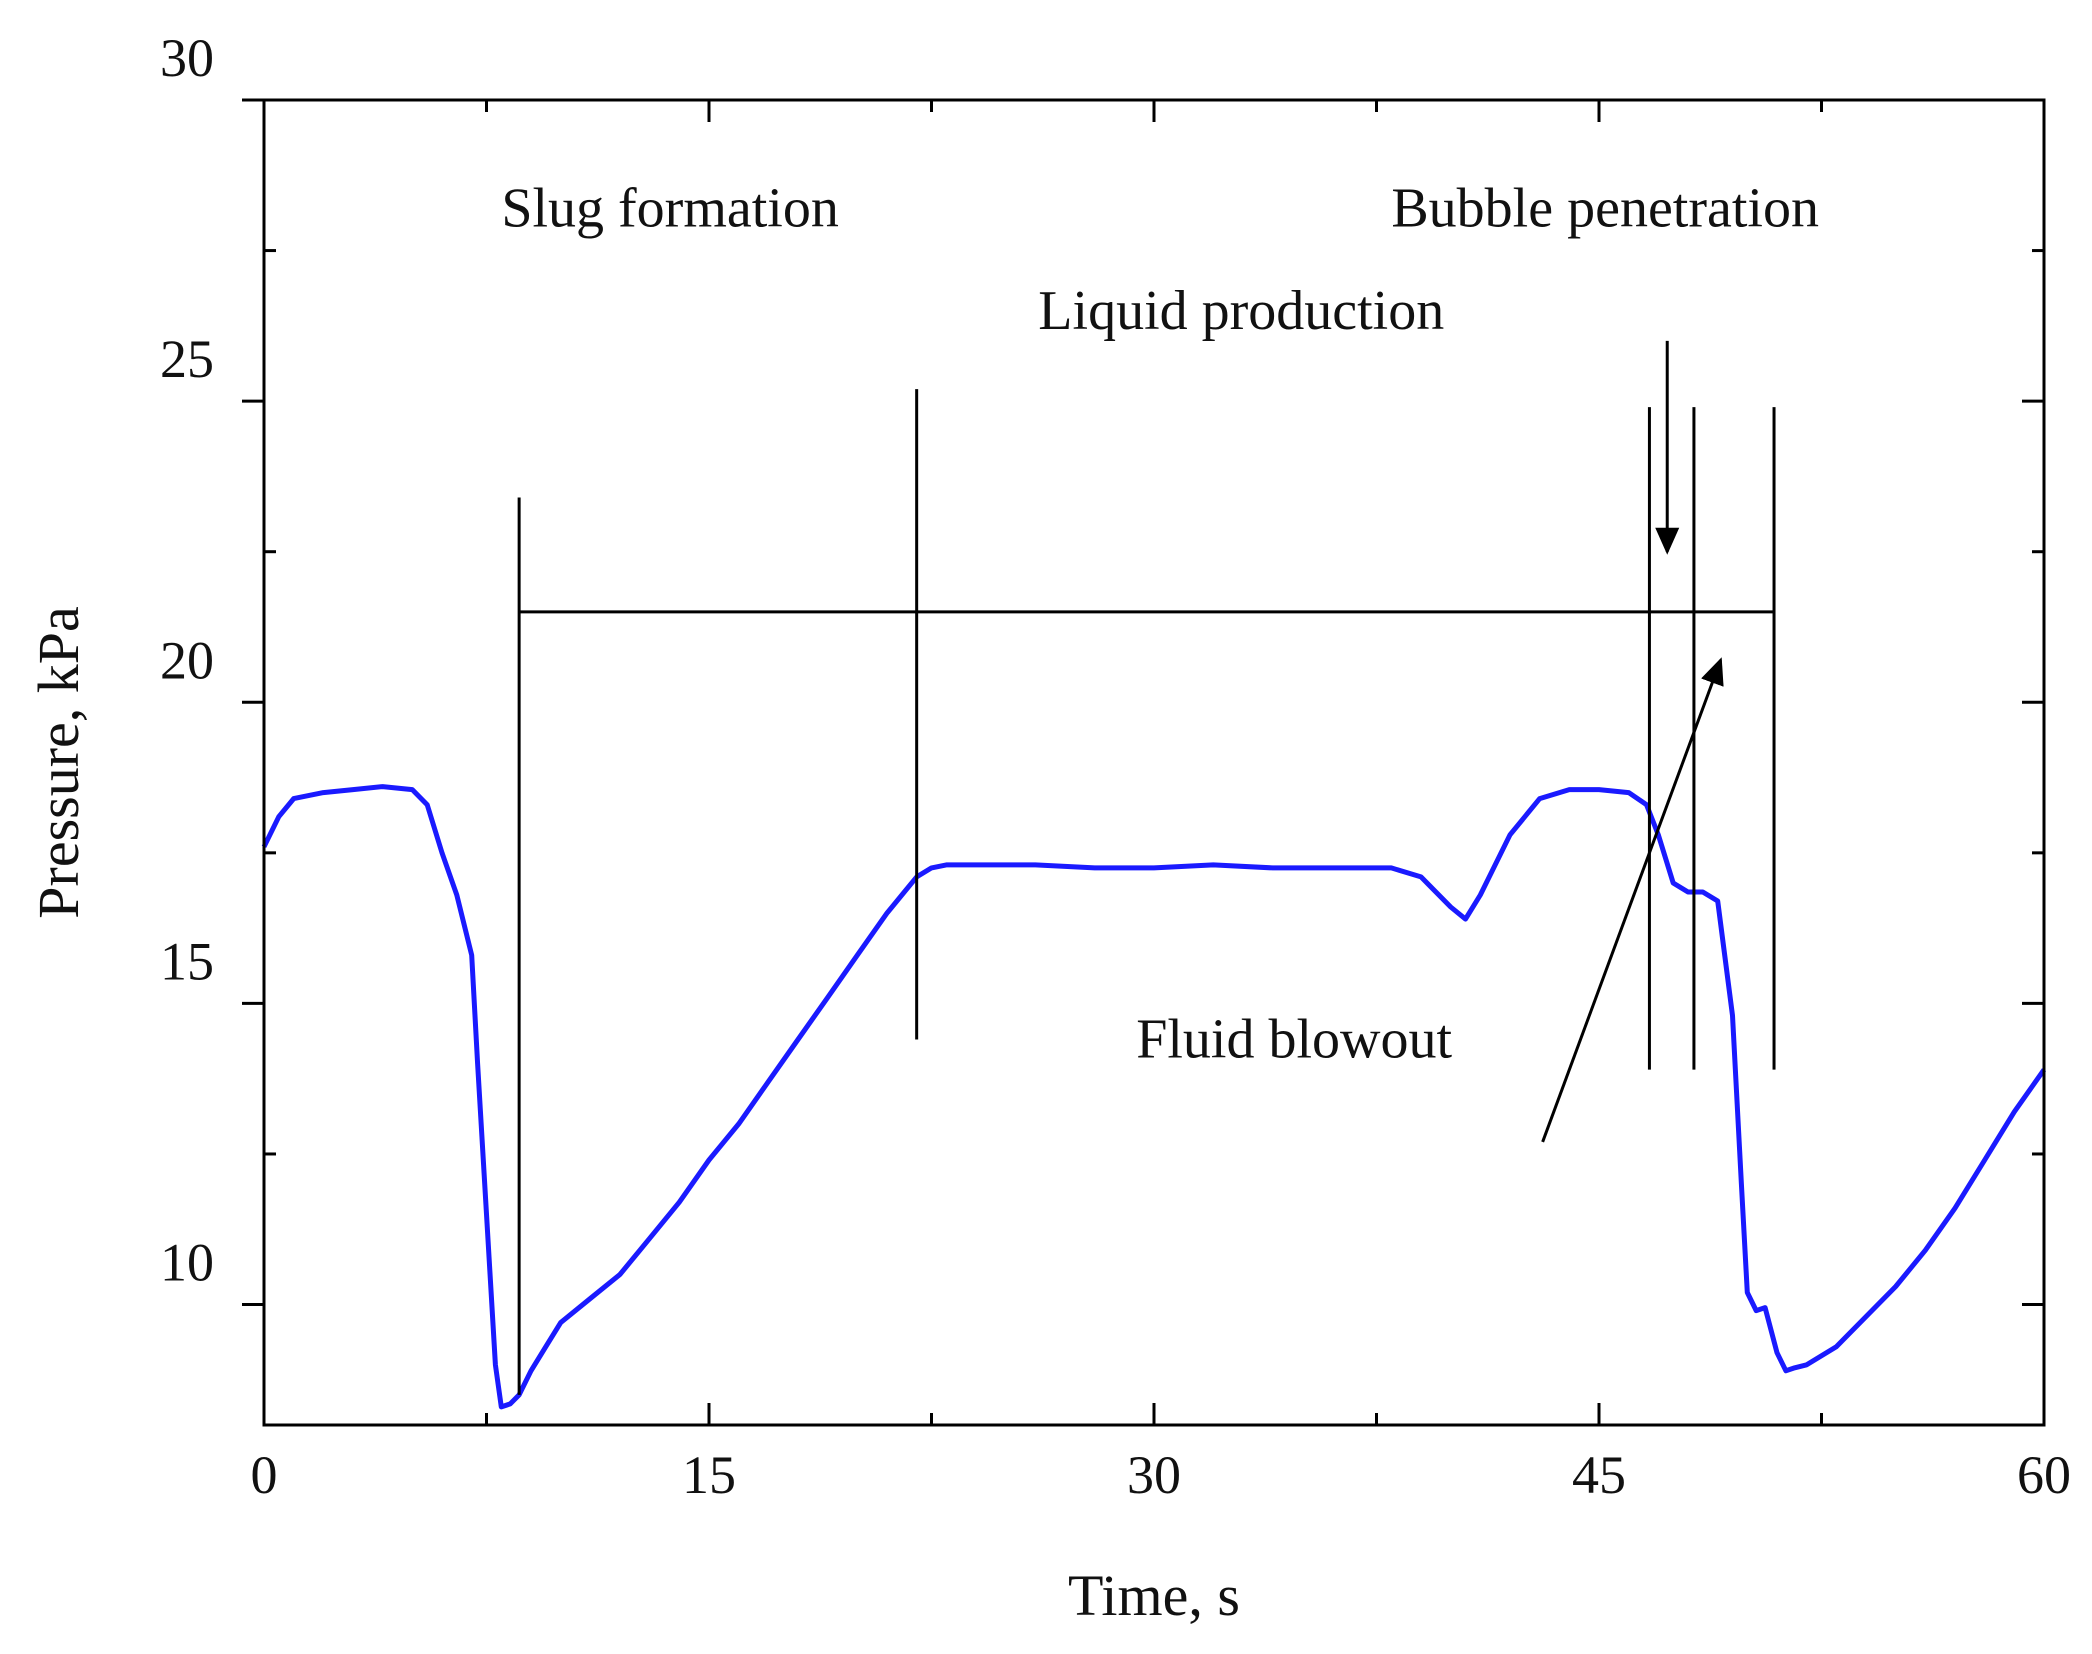 Image resolution: width=2092 pixels, height=1654 pixels. I want to click on y-tick-label: 25, so click(187, 359).